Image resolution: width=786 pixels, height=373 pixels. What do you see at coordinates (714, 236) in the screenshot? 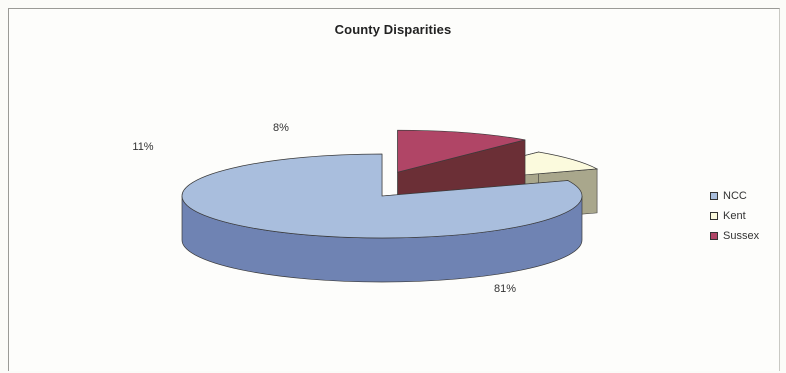
I see `legend-swatch-sussex` at bounding box center [714, 236].